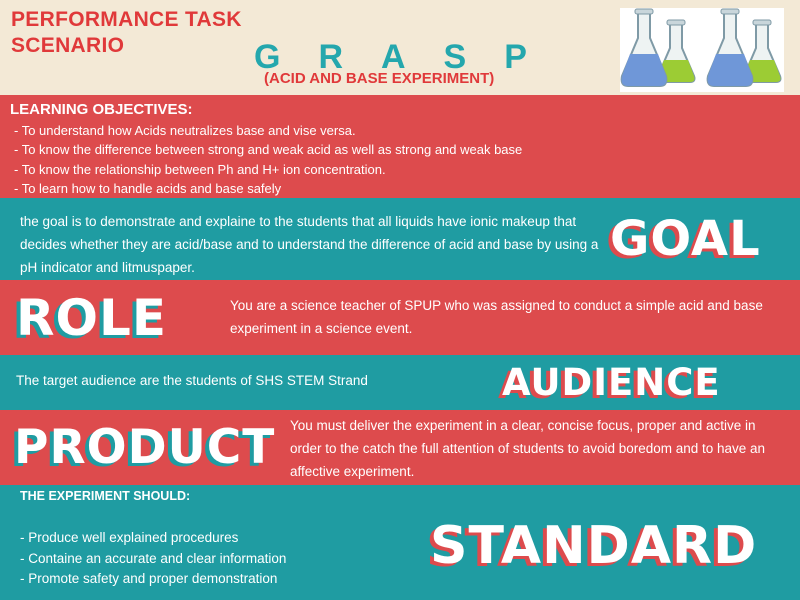 The image size is (800, 600). I want to click on standard-heading: THE EXPERIMENT SHOULD:, so click(105, 496).